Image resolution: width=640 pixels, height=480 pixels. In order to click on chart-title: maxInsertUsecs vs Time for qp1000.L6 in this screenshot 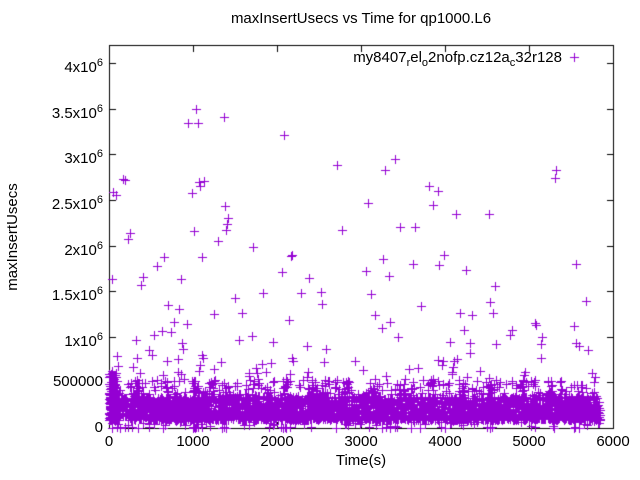, I will do `click(361, 18)`.